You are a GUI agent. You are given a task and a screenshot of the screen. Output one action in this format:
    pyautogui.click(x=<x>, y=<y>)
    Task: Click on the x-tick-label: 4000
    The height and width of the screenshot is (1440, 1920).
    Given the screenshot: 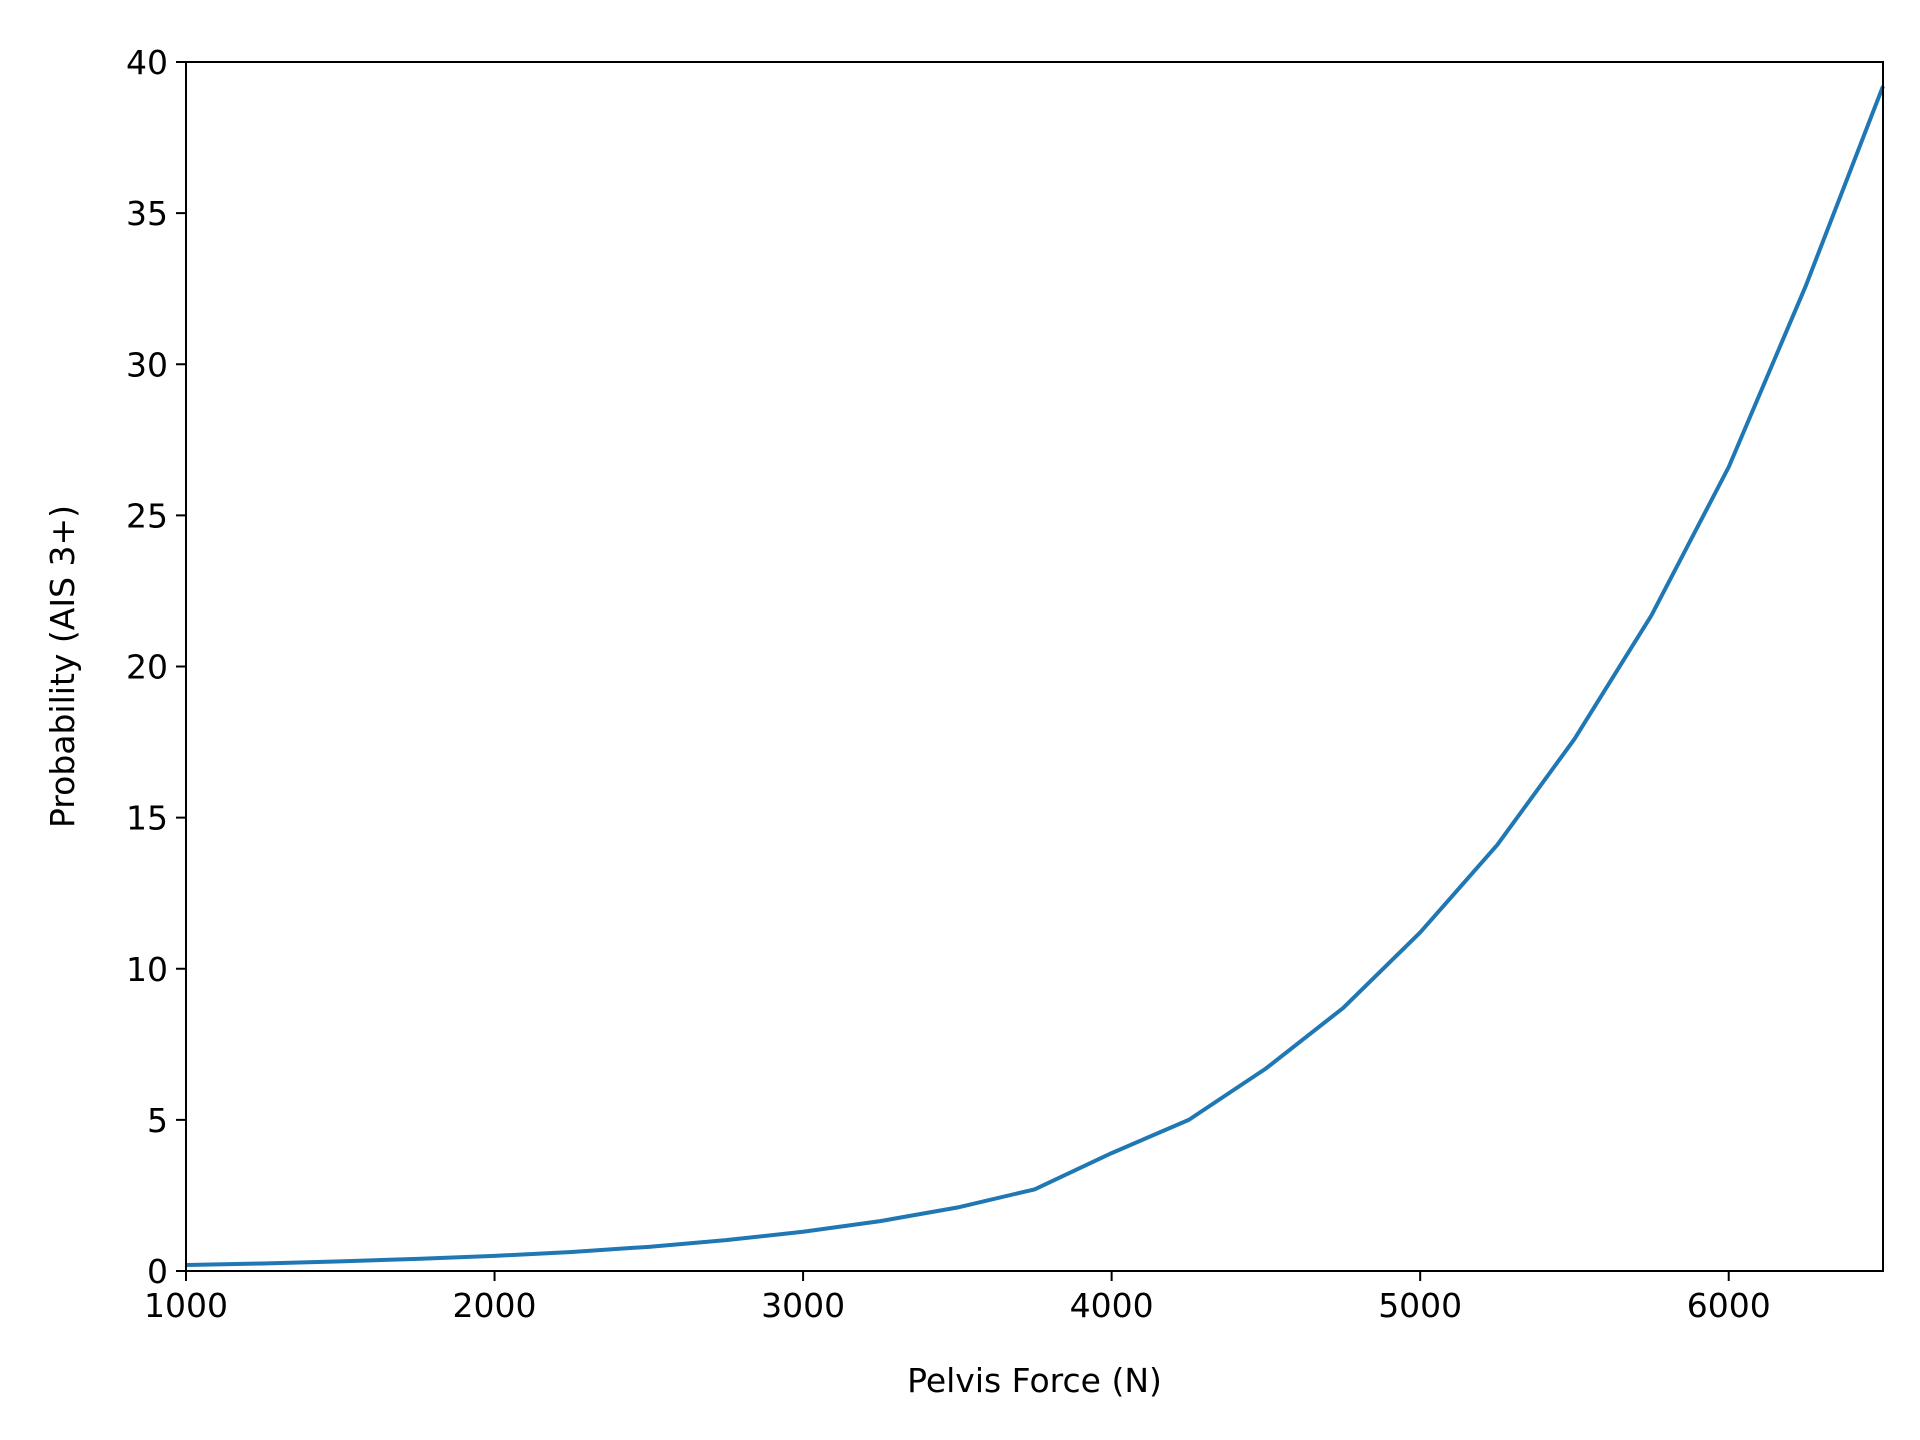 What is the action you would take?
    pyautogui.click(x=1112, y=1305)
    